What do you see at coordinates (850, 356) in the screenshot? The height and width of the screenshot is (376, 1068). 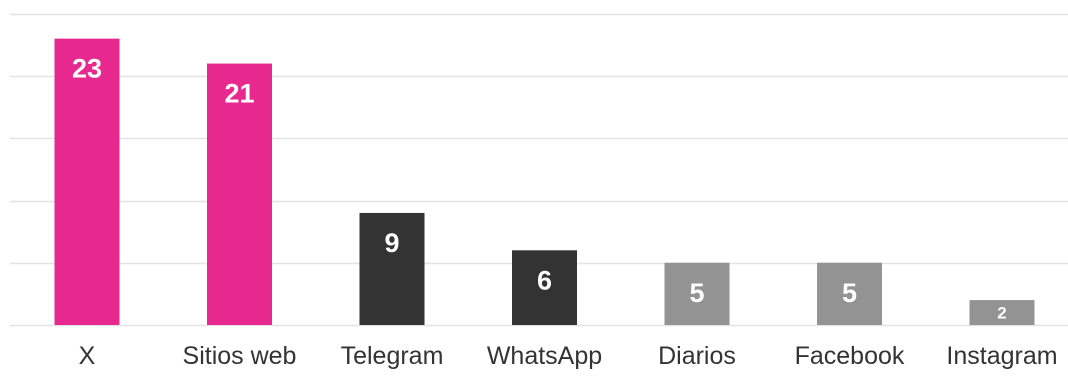 I see `x-tick-label: Facebook` at bounding box center [850, 356].